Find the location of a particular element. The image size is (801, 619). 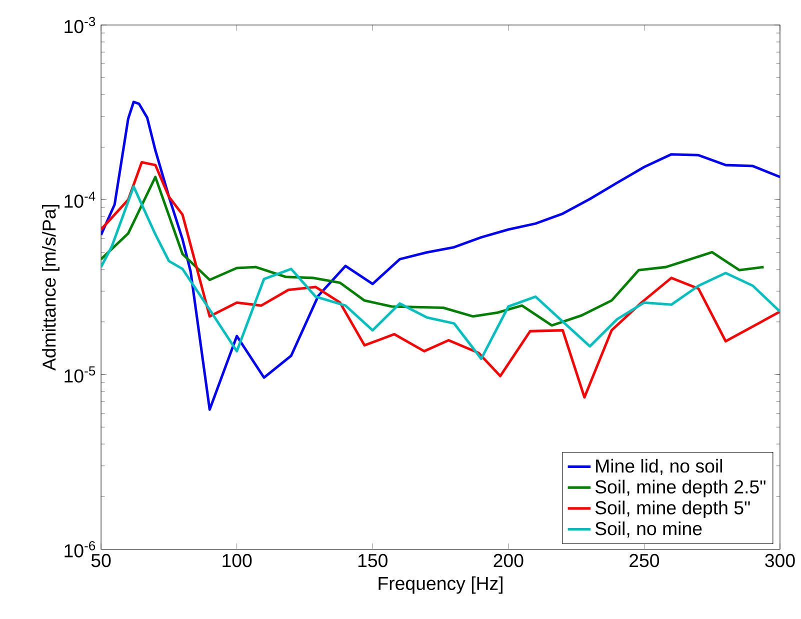

x-tick-label: 200 is located at coordinates (509, 561).